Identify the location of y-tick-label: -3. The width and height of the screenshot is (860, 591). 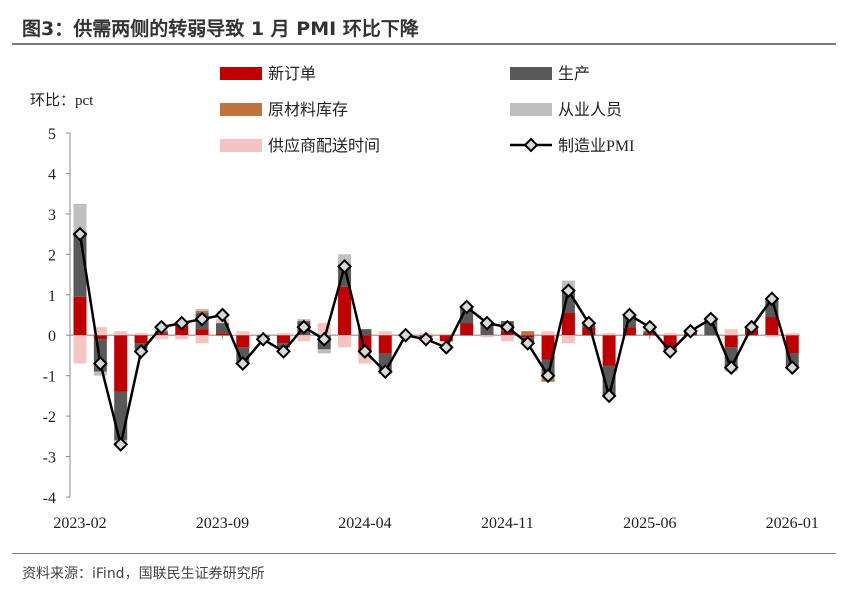
(49, 458).